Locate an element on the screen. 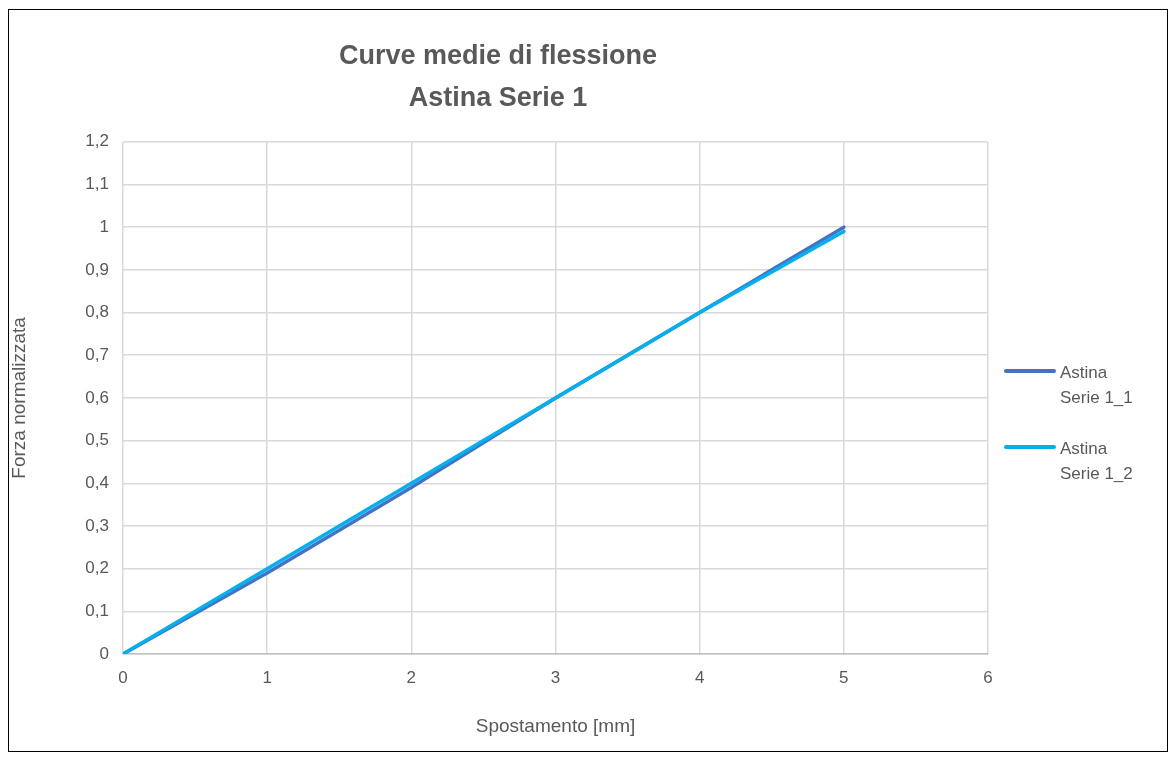 Image resolution: width=1176 pixels, height=760 pixels. y-tick-label: 1 is located at coordinates (104, 226).